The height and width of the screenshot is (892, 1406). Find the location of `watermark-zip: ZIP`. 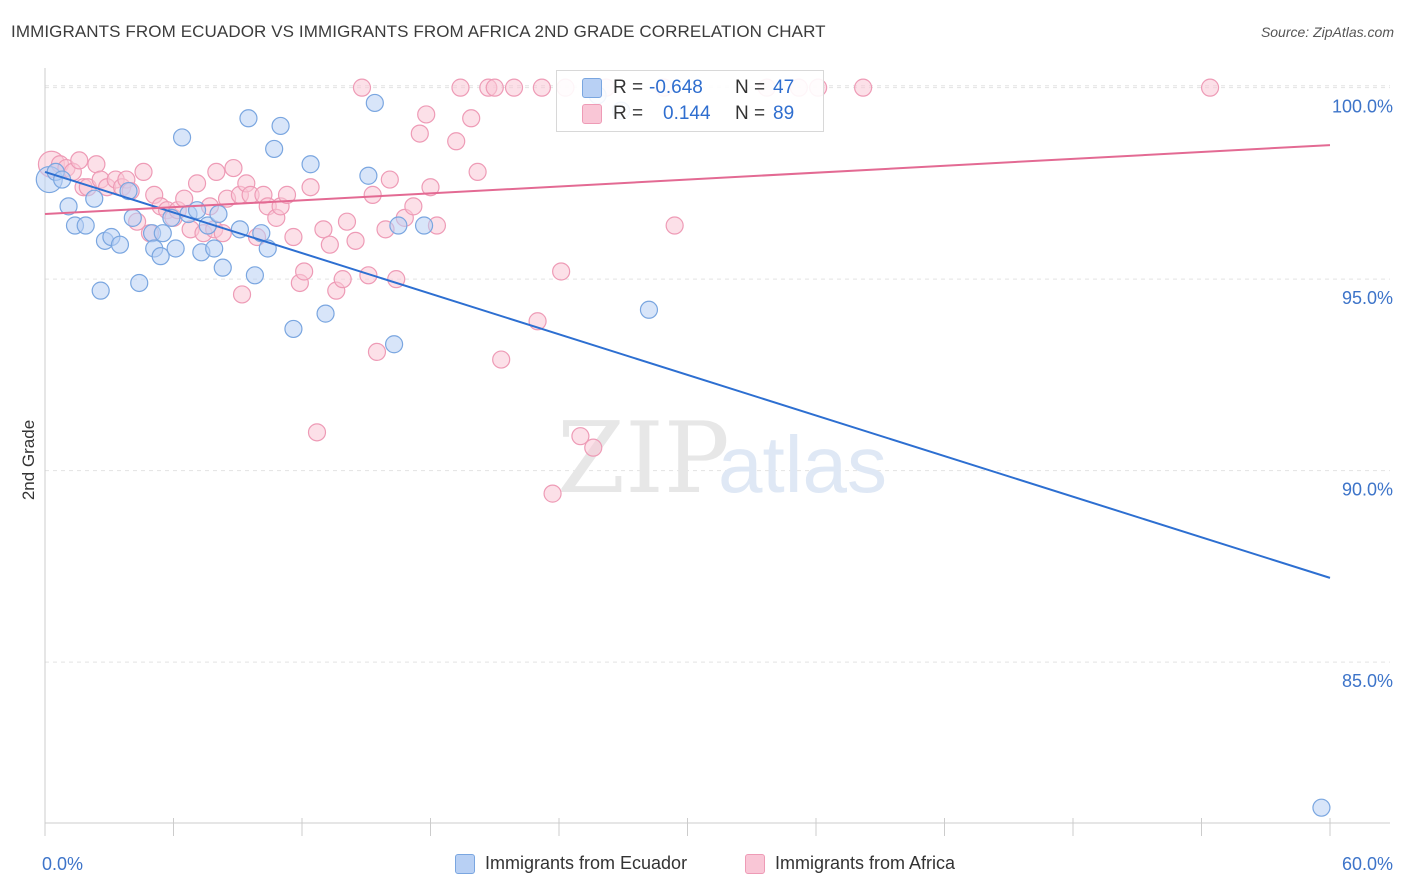

watermark-zip: ZIP is located at coordinates (643, 459).